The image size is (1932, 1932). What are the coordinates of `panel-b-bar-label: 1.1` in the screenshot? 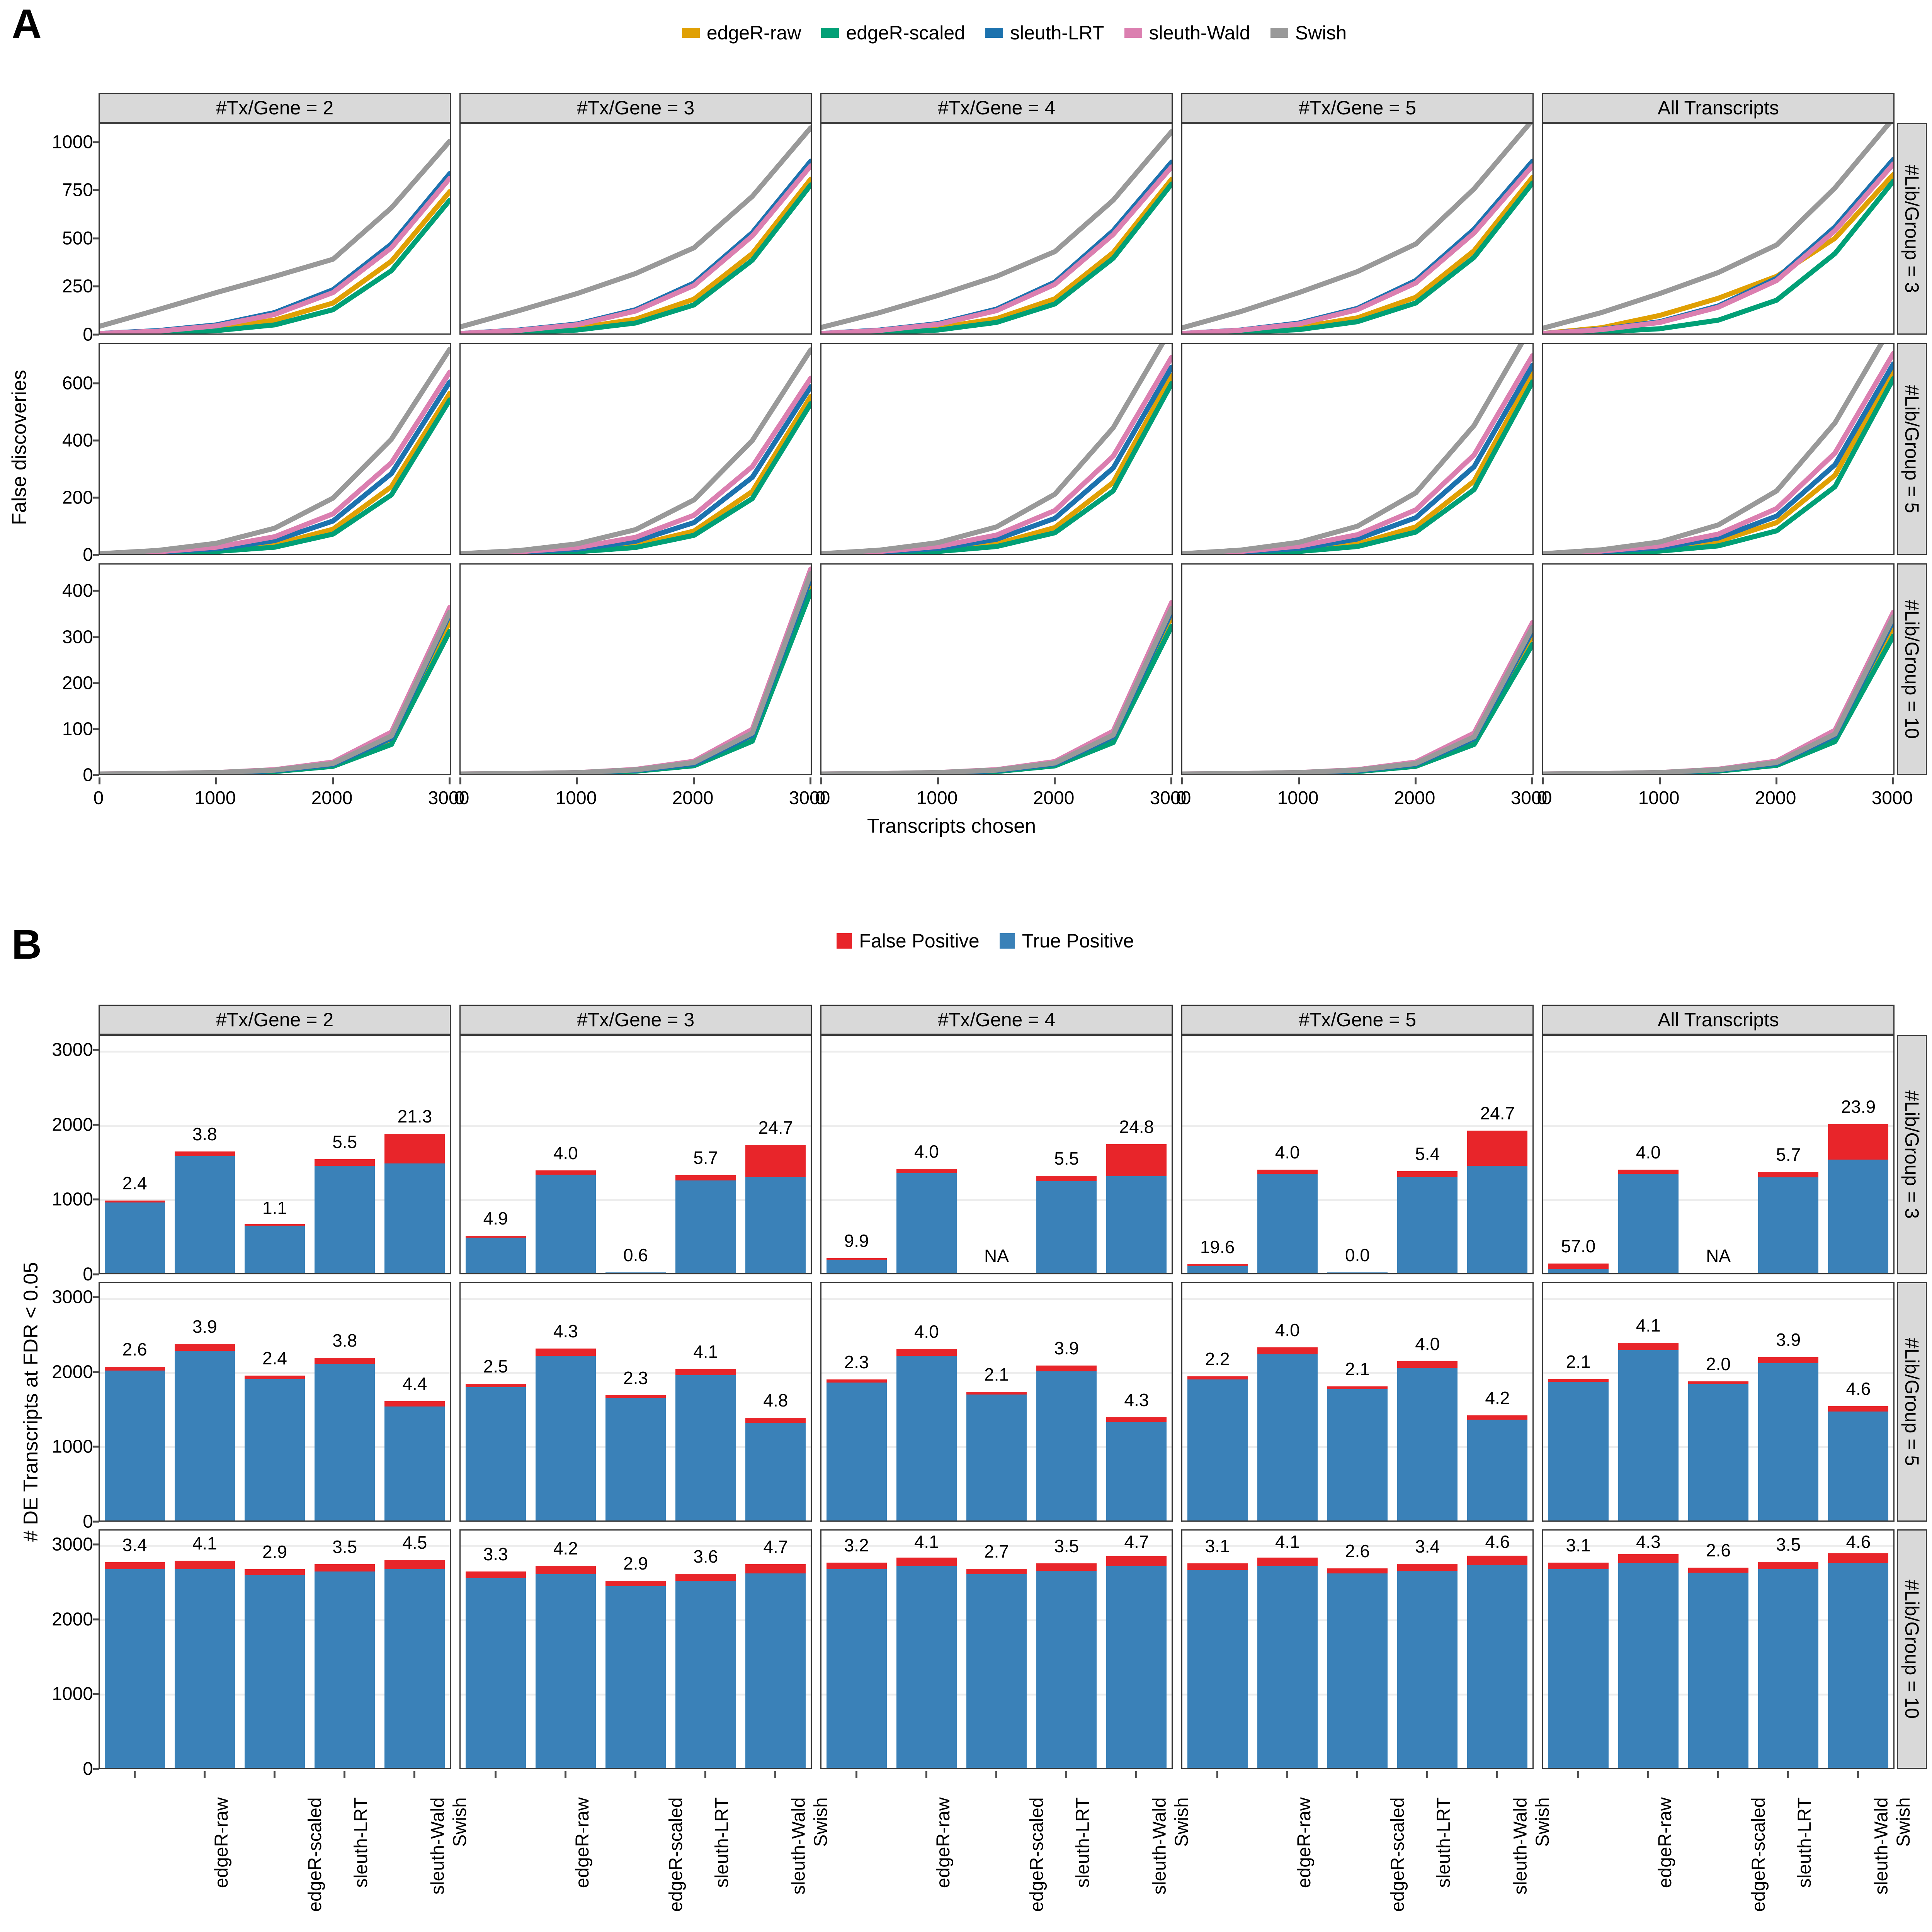 It's located at (275, 1207).